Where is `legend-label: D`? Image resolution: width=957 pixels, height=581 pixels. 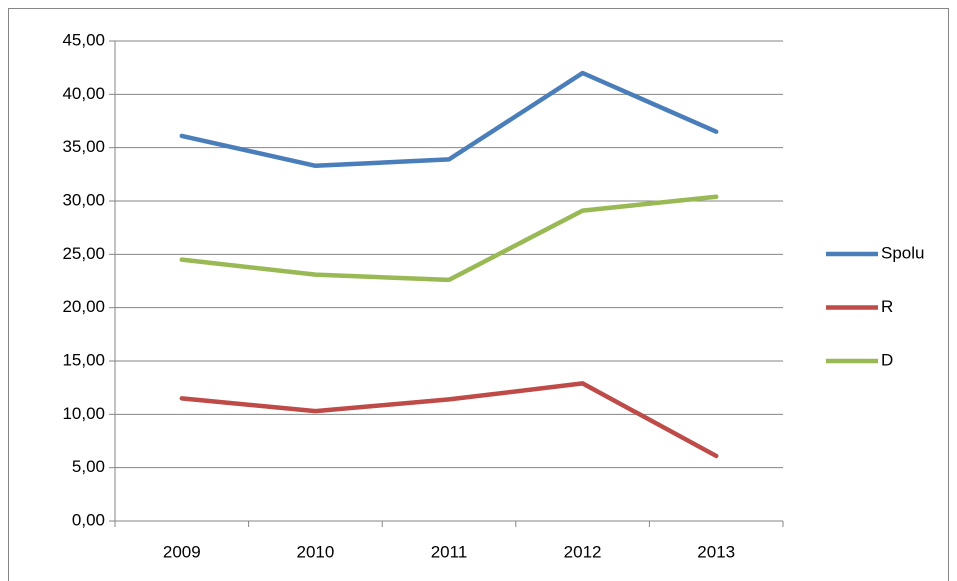
legend-label: D is located at coordinates (887, 359).